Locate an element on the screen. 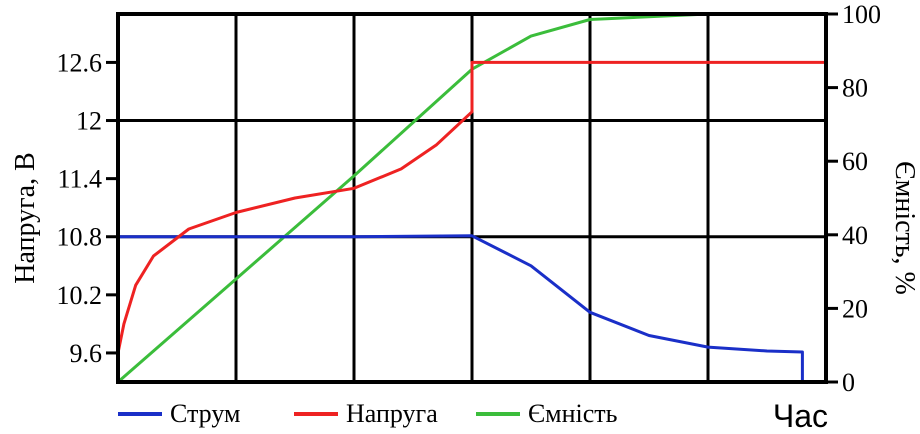  right-tick-label: 0 is located at coordinates (848, 382).